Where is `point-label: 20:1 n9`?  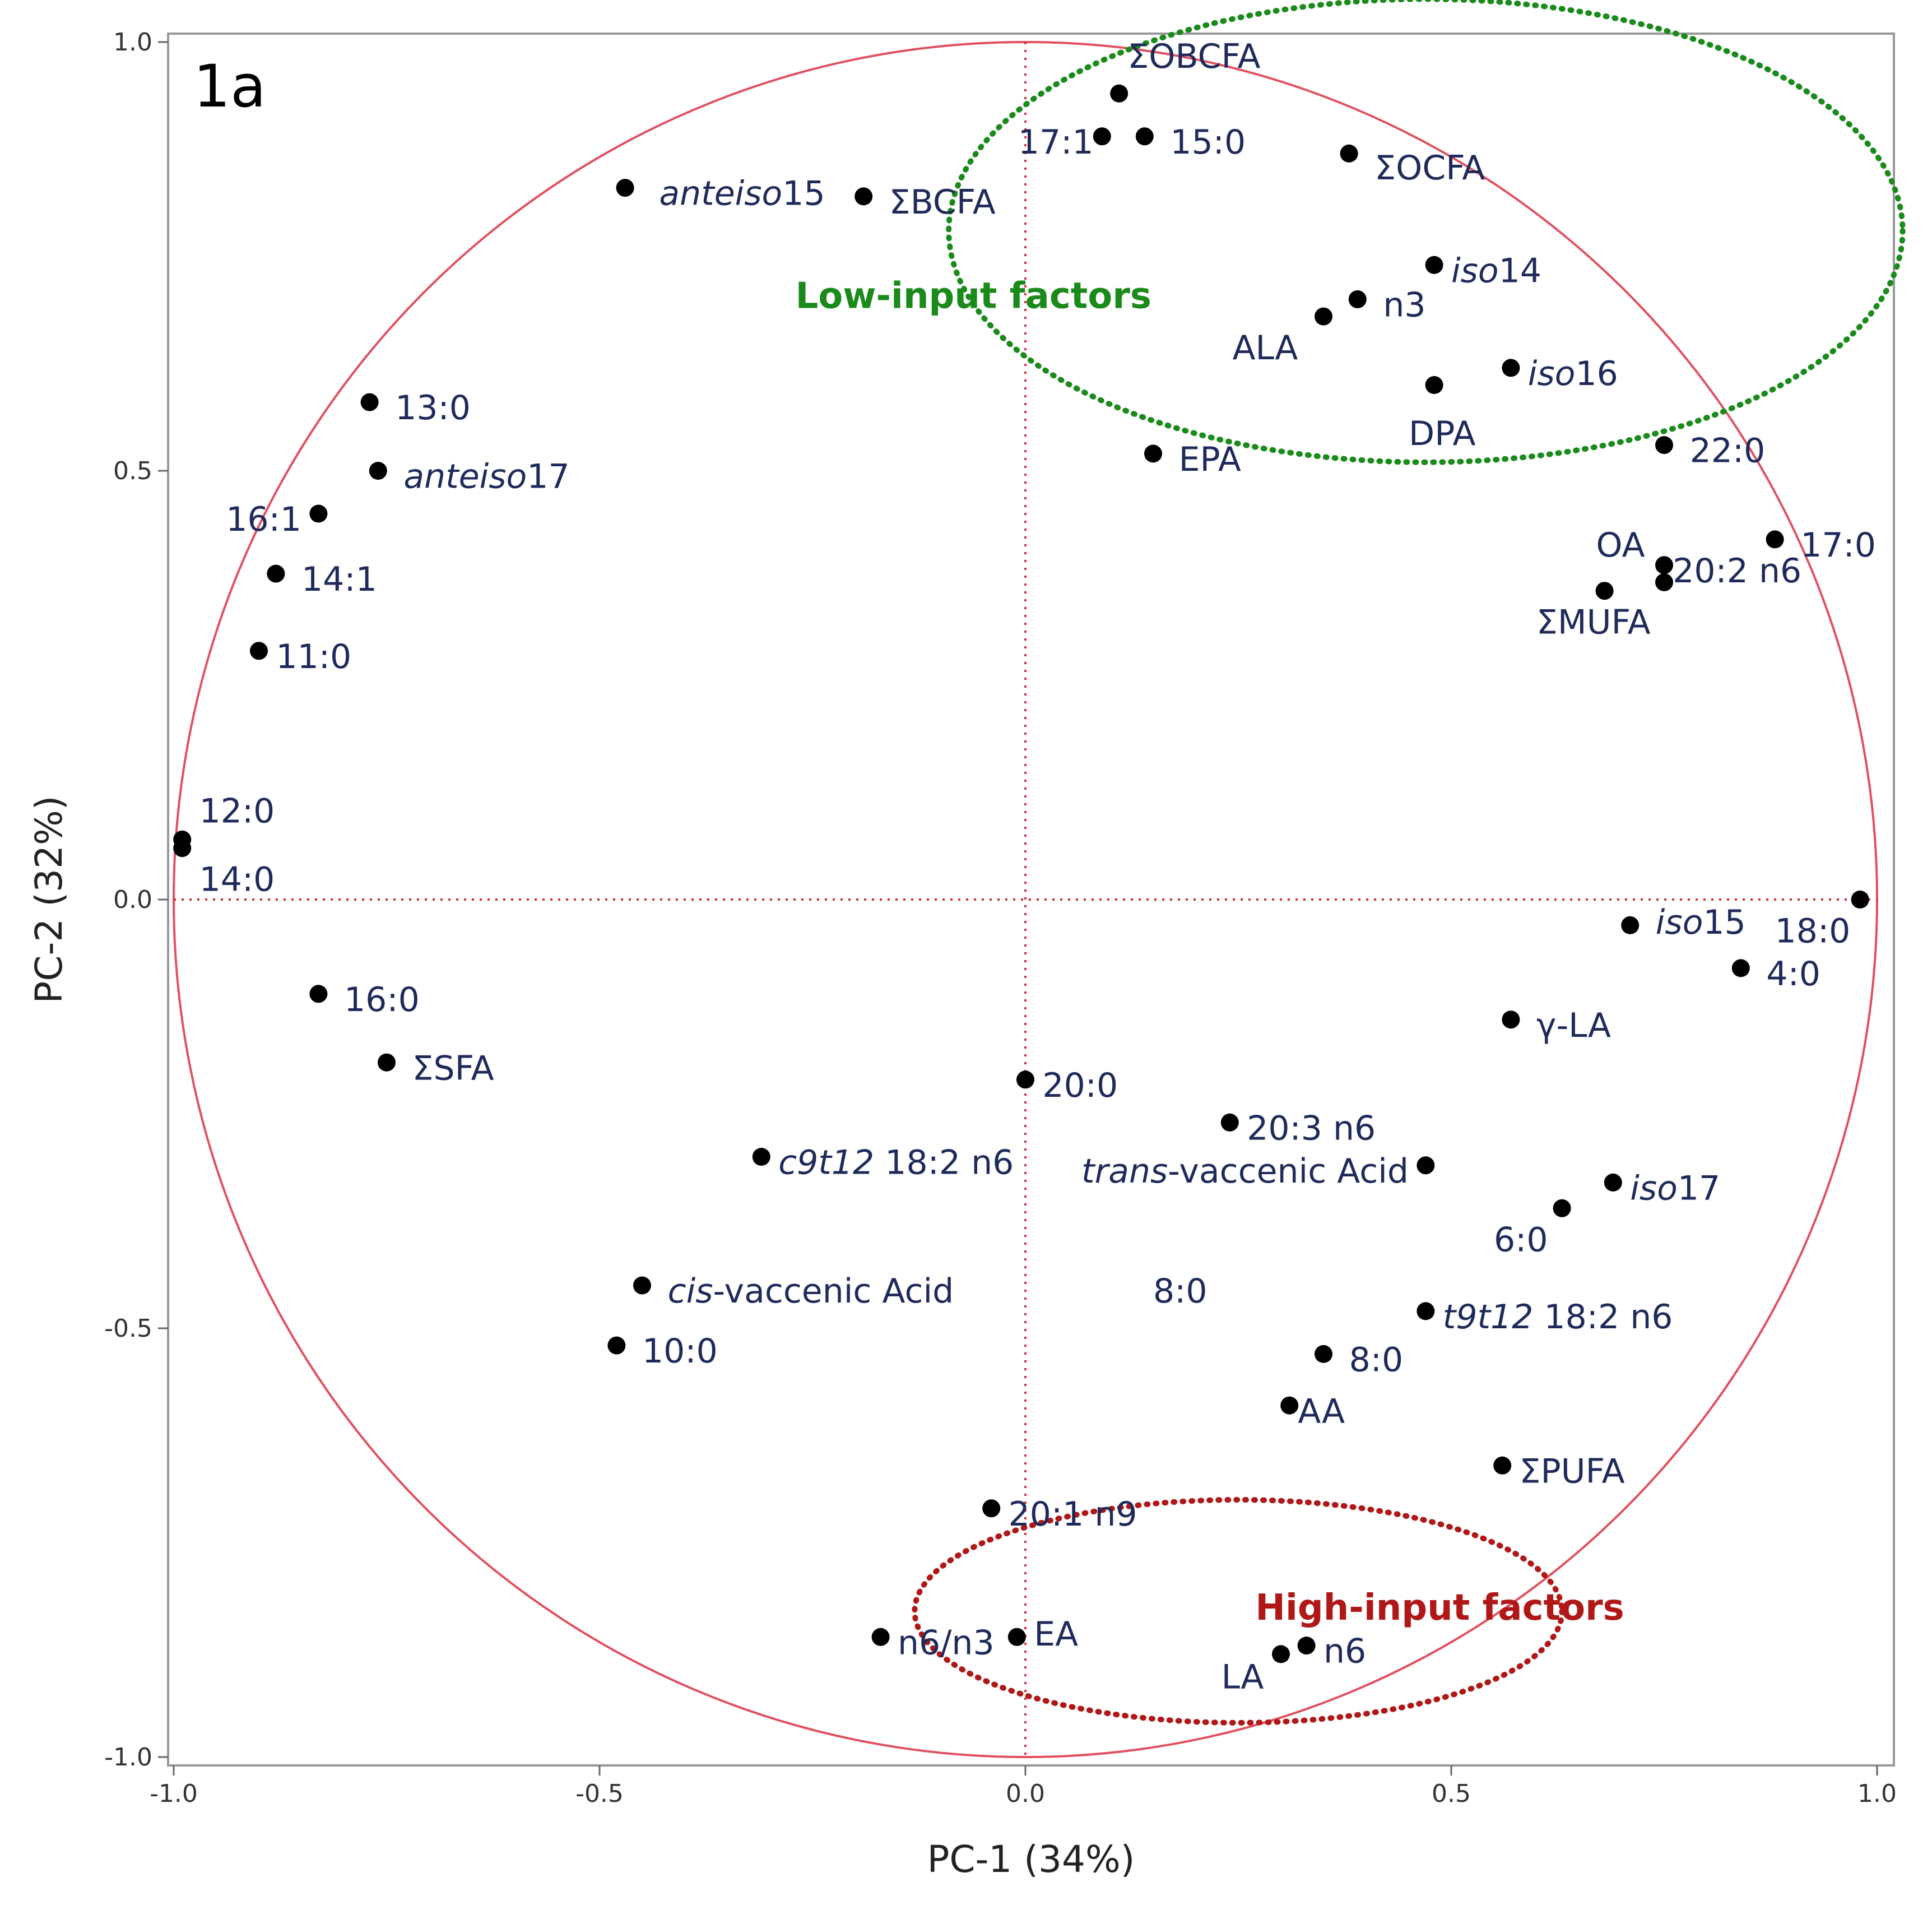 point-label: 20:1 n9 is located at coordinates (1073, 1514).